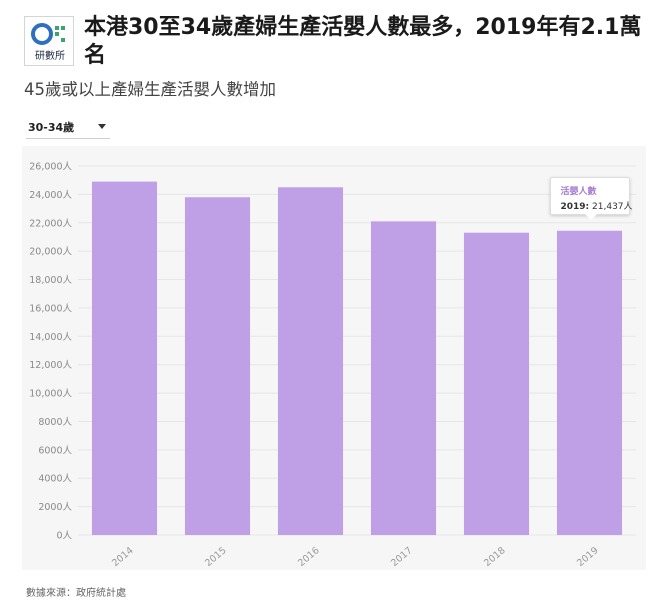 This screenshot has height=611, width=668. What do you see at coordinates (310, 361) in the screenshot?
I see `bar-2016` at bounding box center [310, 361].